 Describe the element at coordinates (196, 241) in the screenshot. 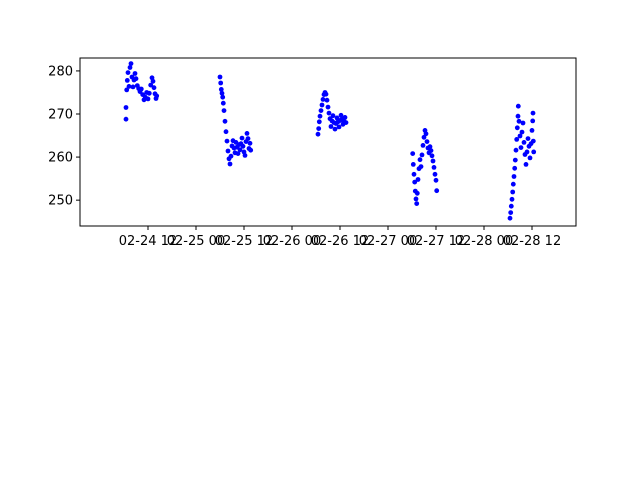

I see `x-tick-label: 02-25 00` at that location.